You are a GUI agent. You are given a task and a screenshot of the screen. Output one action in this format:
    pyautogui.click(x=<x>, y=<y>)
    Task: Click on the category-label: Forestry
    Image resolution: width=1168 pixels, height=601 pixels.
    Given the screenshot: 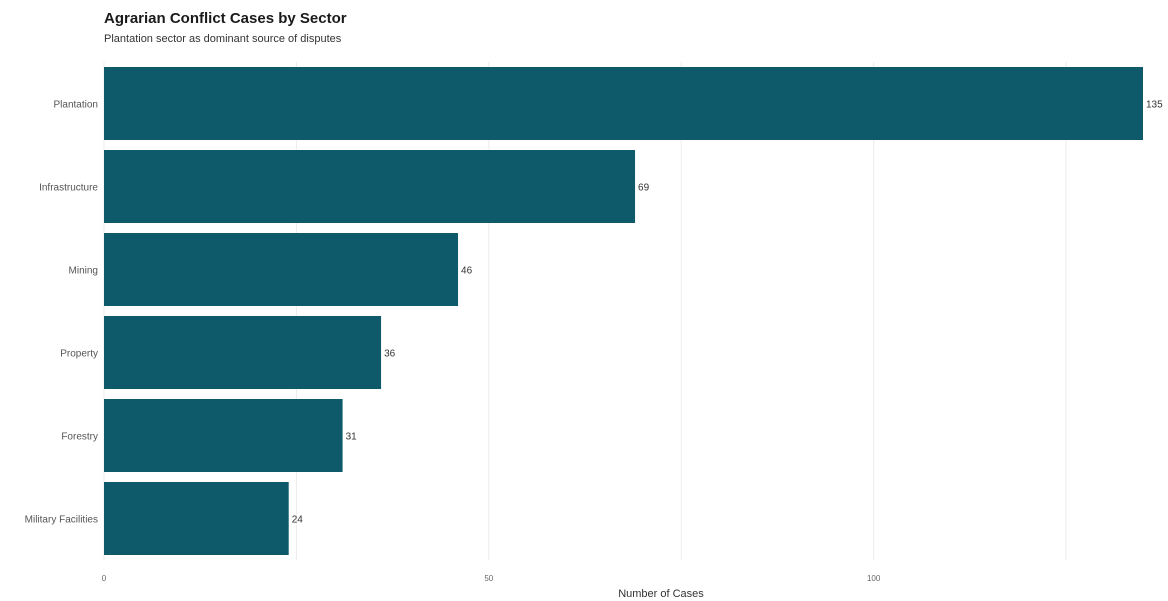 What is the action you would take?
    pyautogui.click(x=79, y=437)
    